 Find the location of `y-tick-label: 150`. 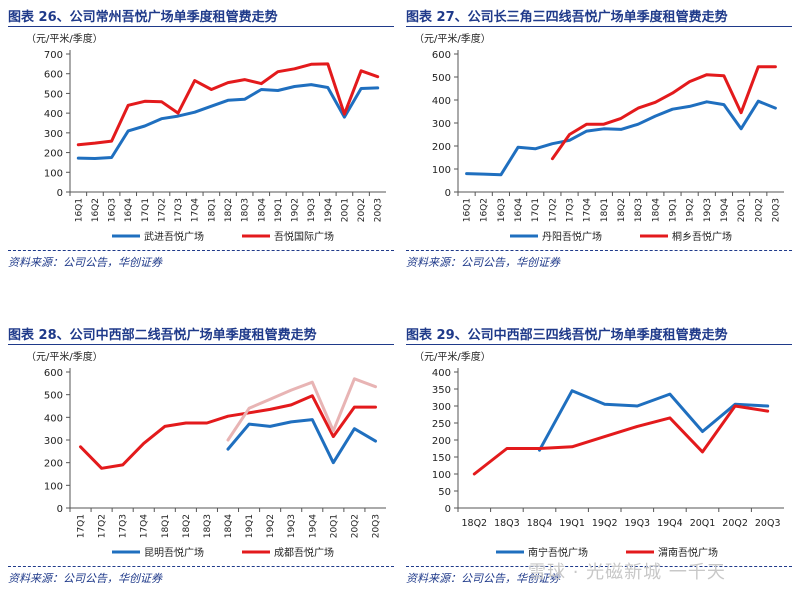

y-tick-label: 150 is located at coordinates (441, 458).